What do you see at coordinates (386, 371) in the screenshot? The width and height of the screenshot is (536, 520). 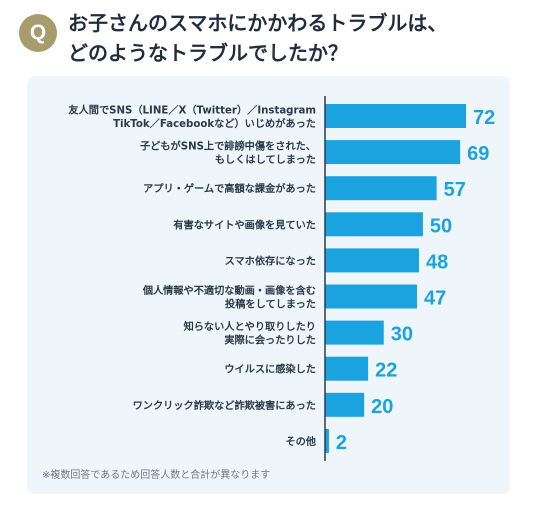 I see `value-label-8: 22` at bounding box center [386, 371].